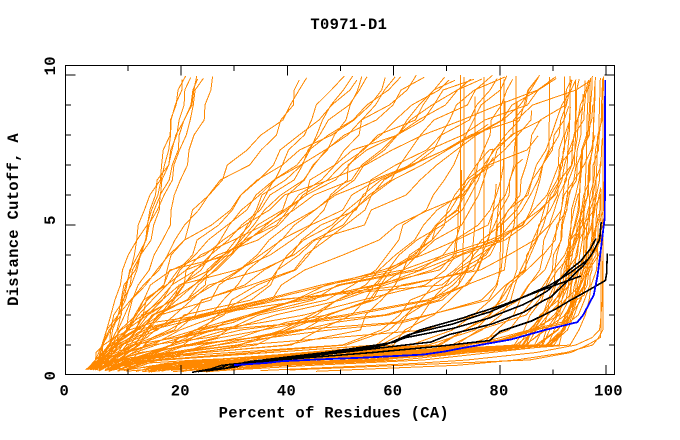 This screenshot has width=680, height=440. Describe the element at coordinates (608, 392) in the screenshot. I see `svg-text: 100` at that location.